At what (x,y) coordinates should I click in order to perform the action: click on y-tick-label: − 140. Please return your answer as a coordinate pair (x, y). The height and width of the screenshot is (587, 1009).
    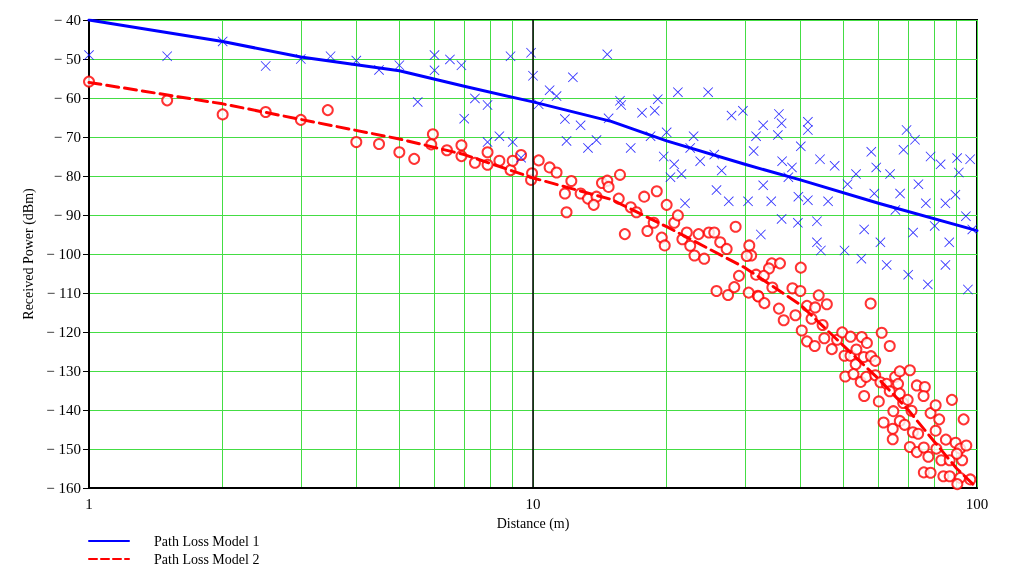
    Looking at the image, I should click on (63, 410).